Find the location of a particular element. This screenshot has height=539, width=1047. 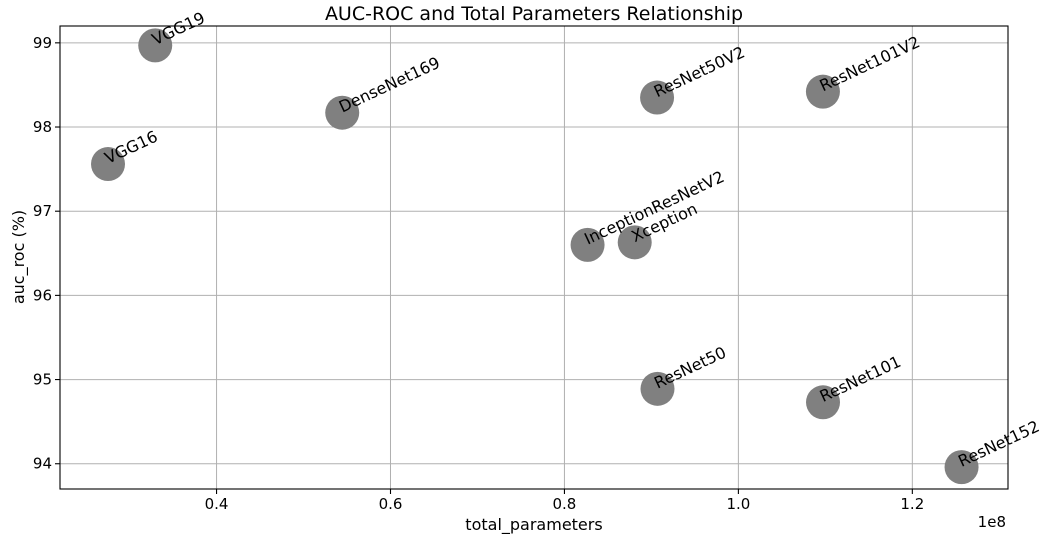

y-tick-label: 98 is located at coordinates (42, 127).